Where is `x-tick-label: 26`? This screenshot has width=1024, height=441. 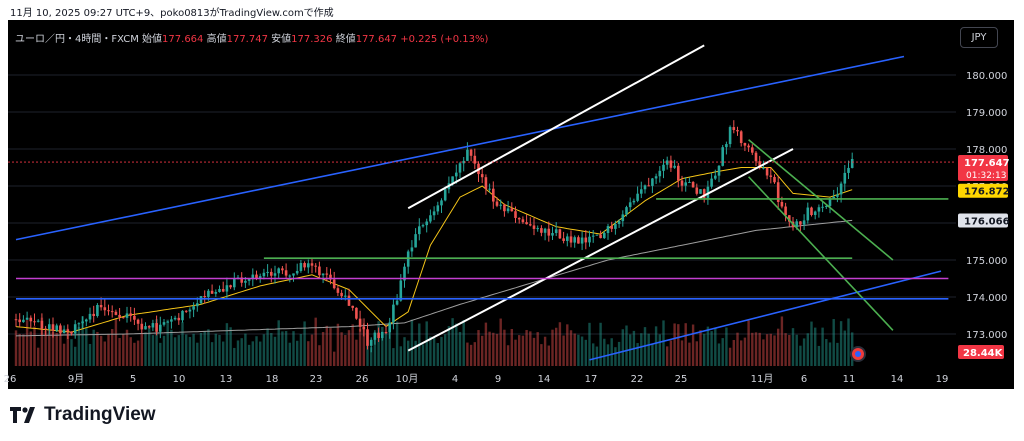
x-tick-label: 26 is located at coordinates (362, 379).